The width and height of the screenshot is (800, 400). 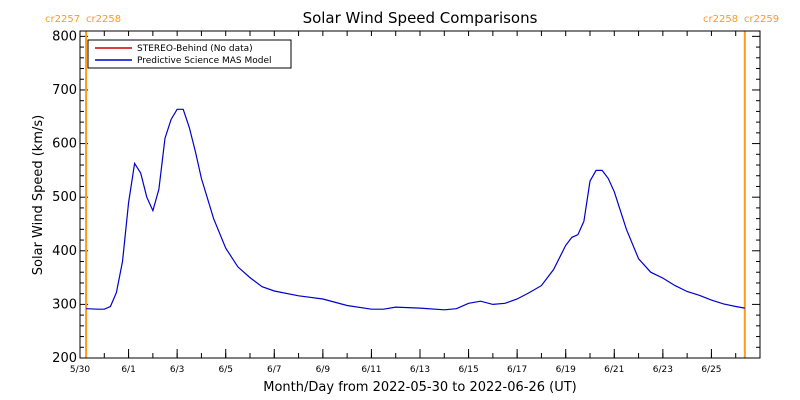 What do you see at coordinates (64, 36) in the screenshot?
I see `y-tick-label: 800` at bounding box center [64, 36].